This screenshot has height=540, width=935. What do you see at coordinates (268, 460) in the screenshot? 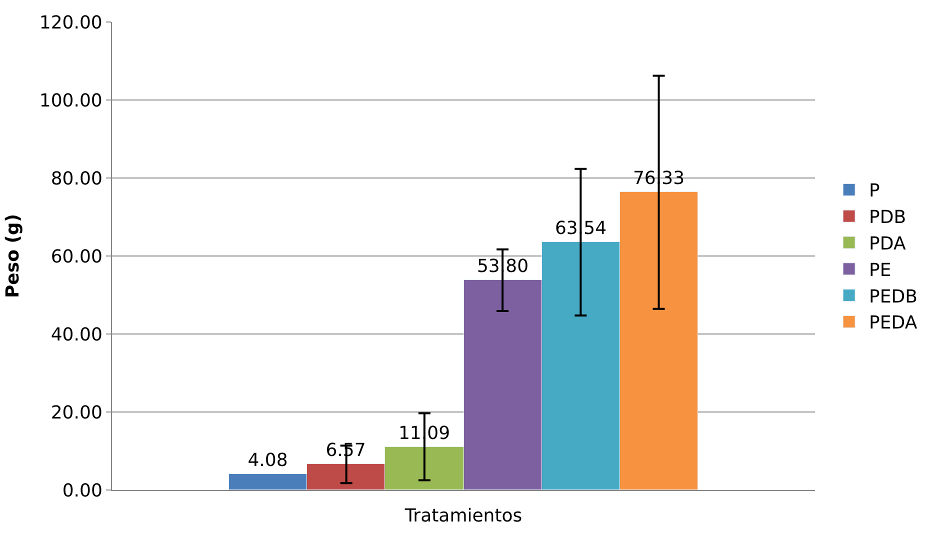
I see `data-label: 4.08` at bounding box center [268, 460].